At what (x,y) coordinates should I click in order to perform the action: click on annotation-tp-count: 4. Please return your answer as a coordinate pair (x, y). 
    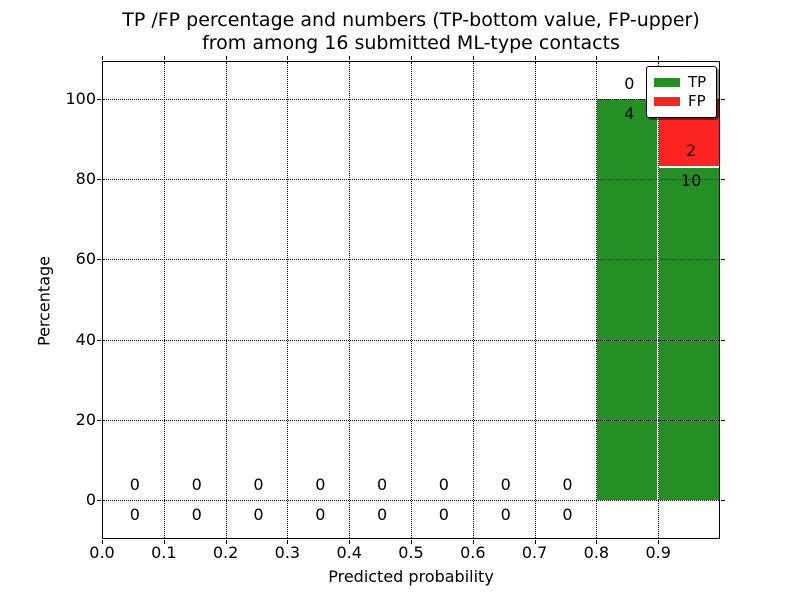
    Looking at the image, I should click on (629, 113).